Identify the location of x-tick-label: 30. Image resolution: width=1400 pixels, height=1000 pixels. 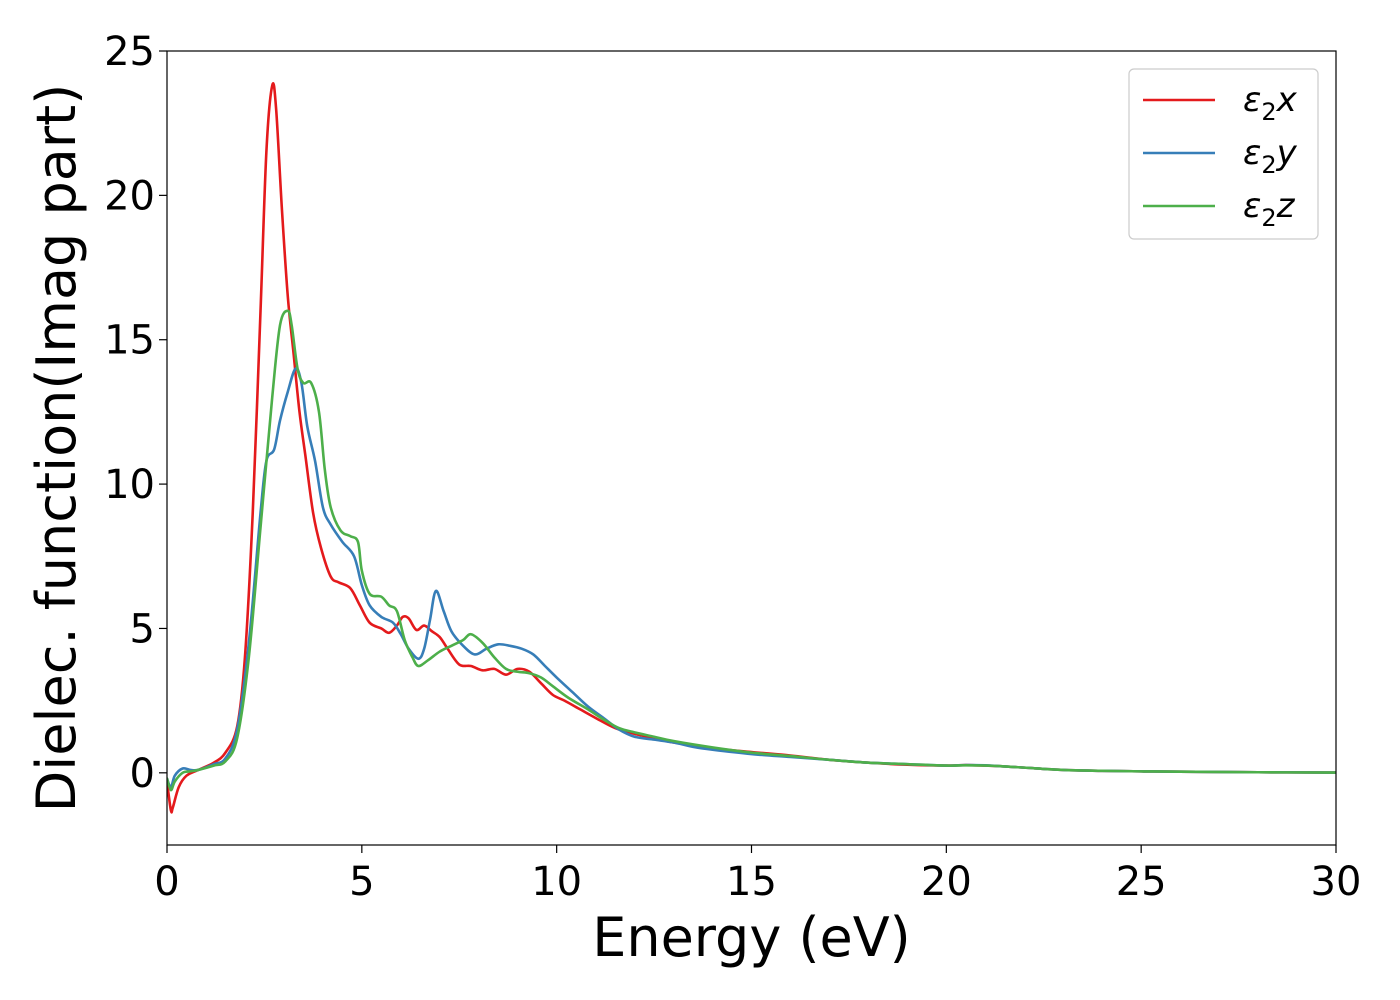
(1336, 882).